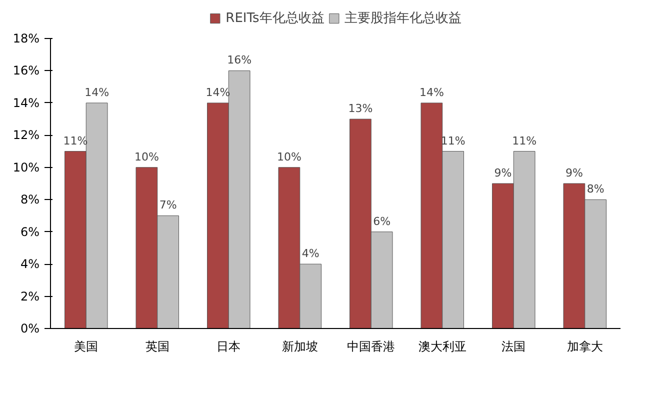 The height and width of the screenshot is (395, 656). Describe the element at coordinates (300, 347) in the screenshot. I see `x-tick-label: 新加坡` at that location.